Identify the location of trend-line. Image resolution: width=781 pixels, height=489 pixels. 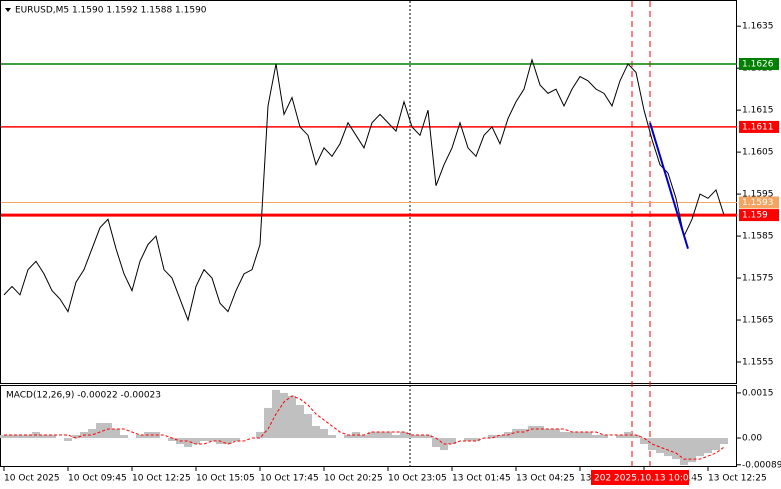
(669, 185).